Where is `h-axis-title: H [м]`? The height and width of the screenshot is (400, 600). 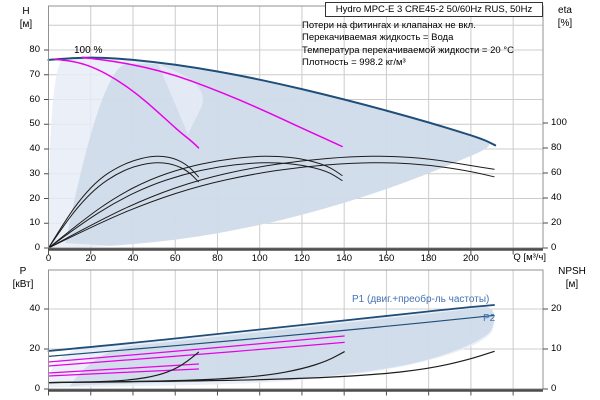
h-axis-title: H [м] is located at coordinates (26, 18).